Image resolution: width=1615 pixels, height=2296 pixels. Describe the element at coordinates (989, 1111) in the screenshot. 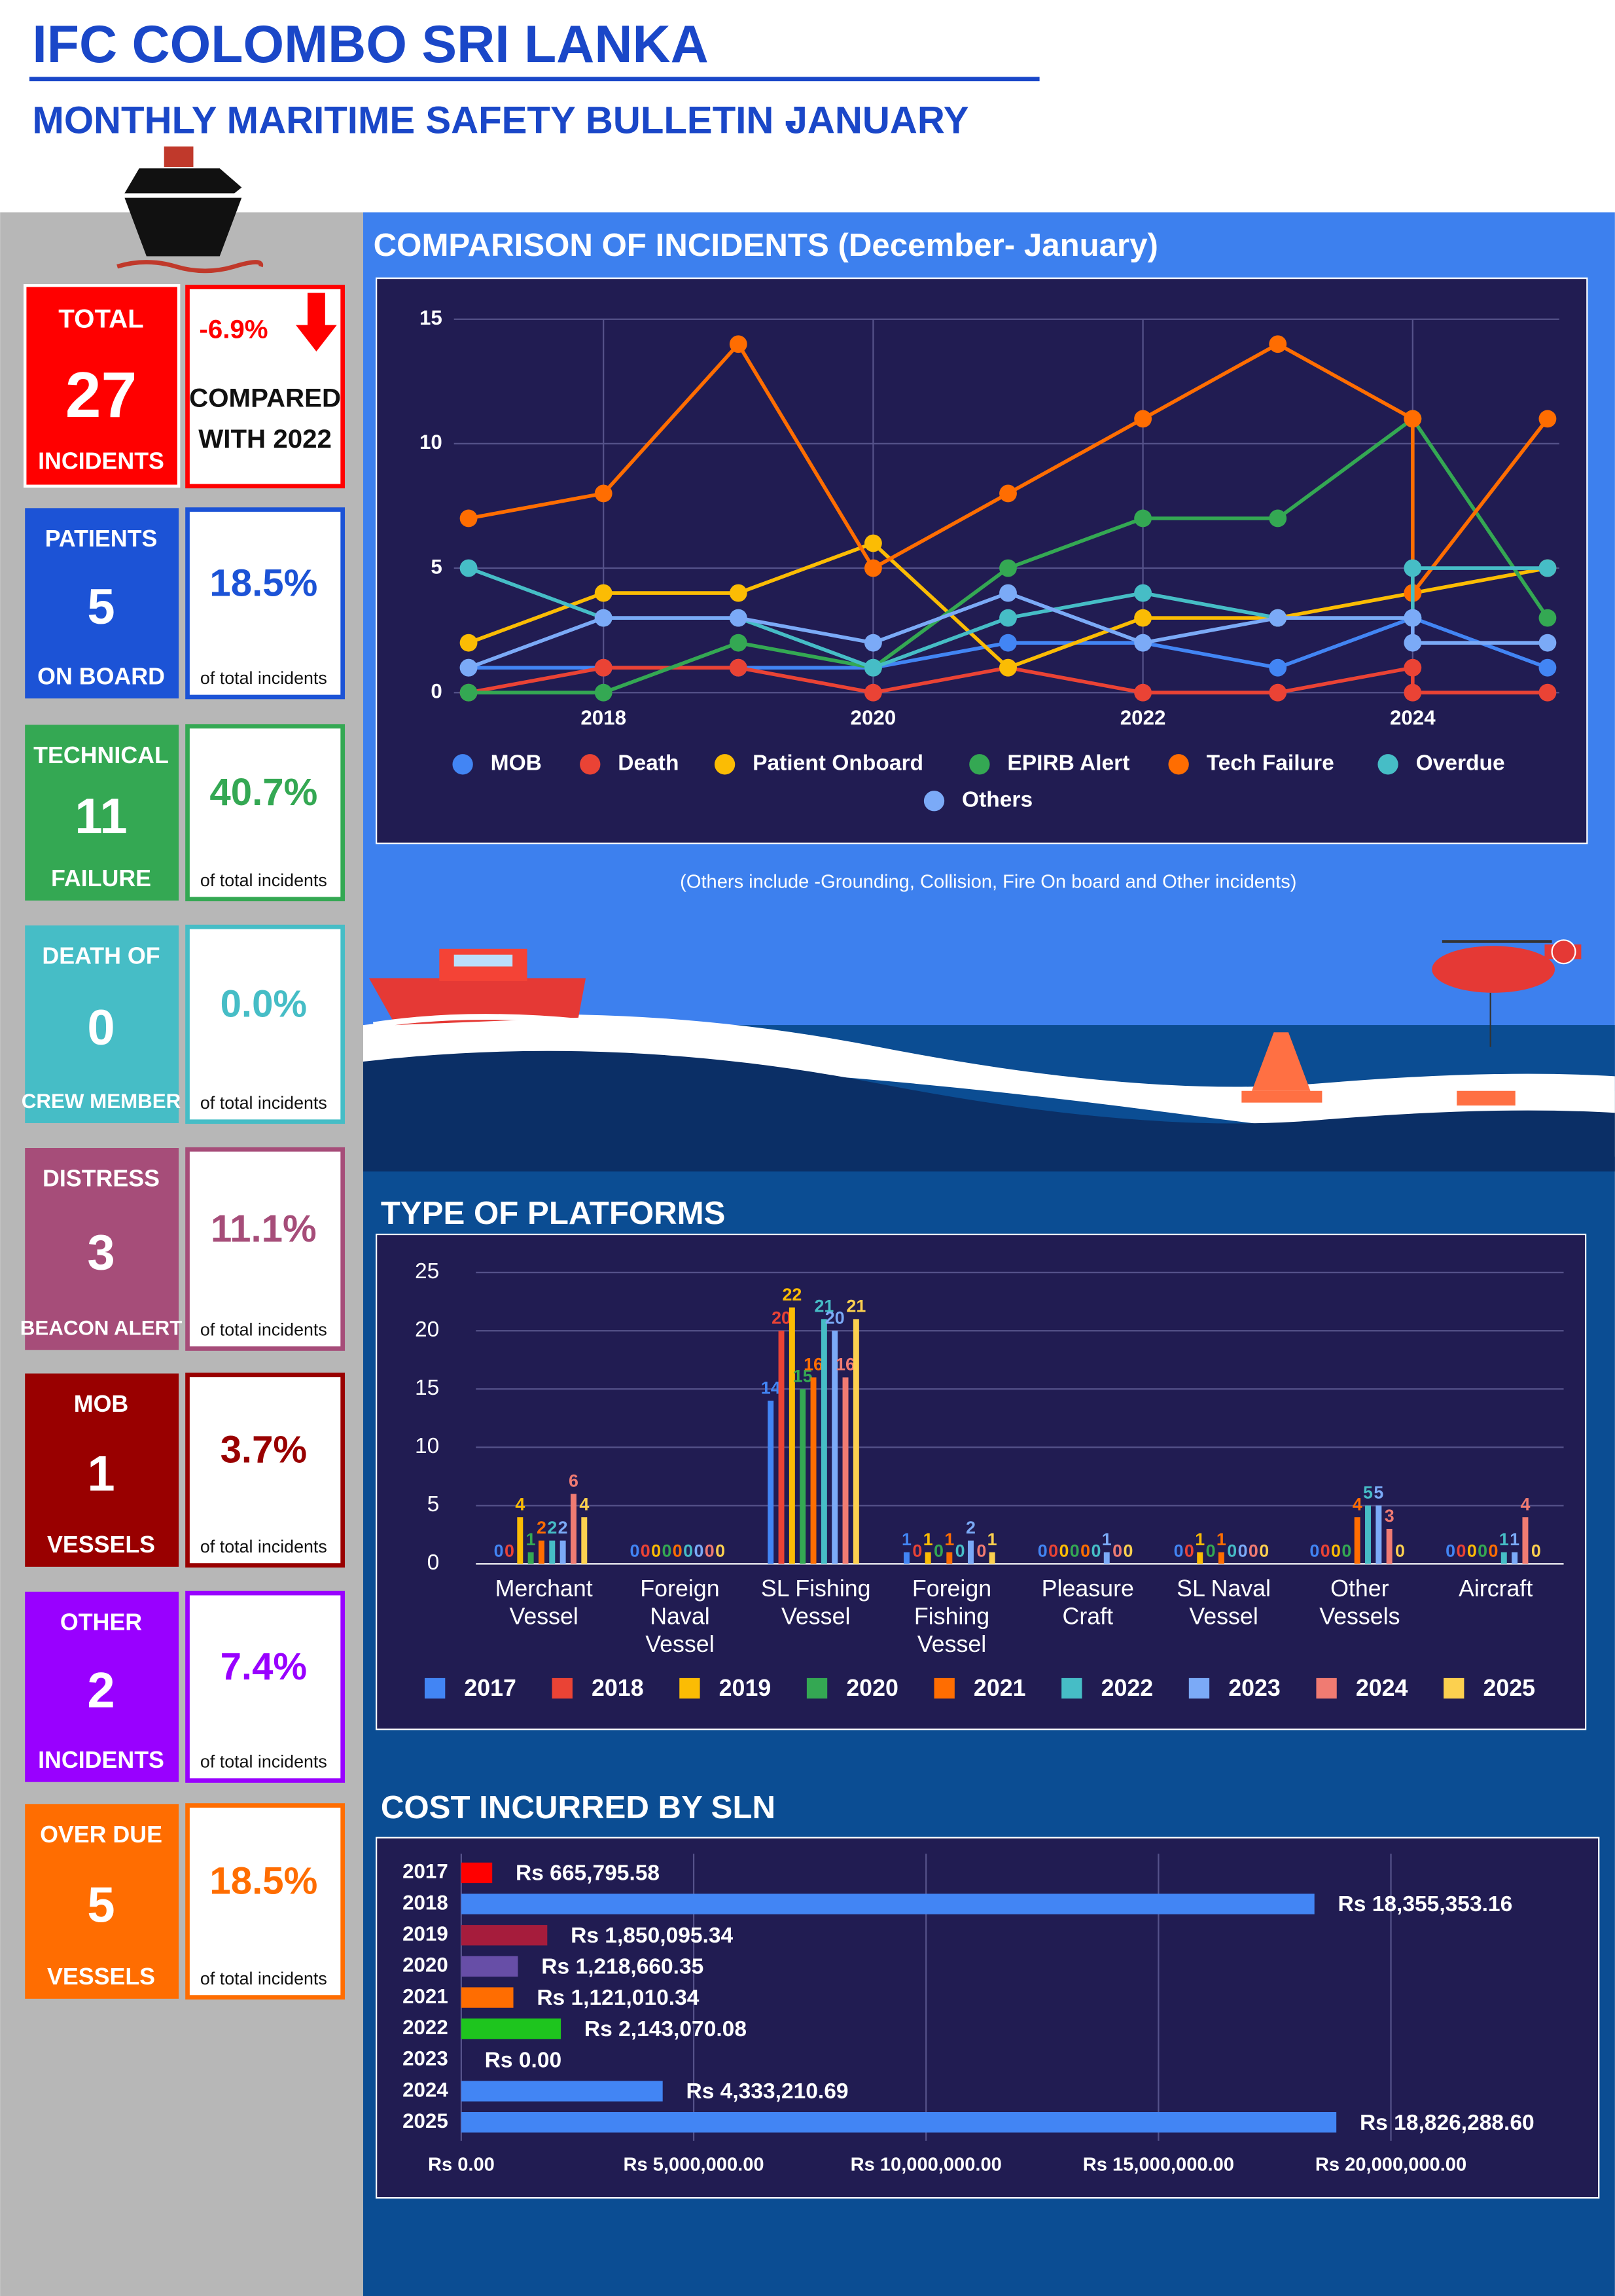

I see `wave-dark` at that location.